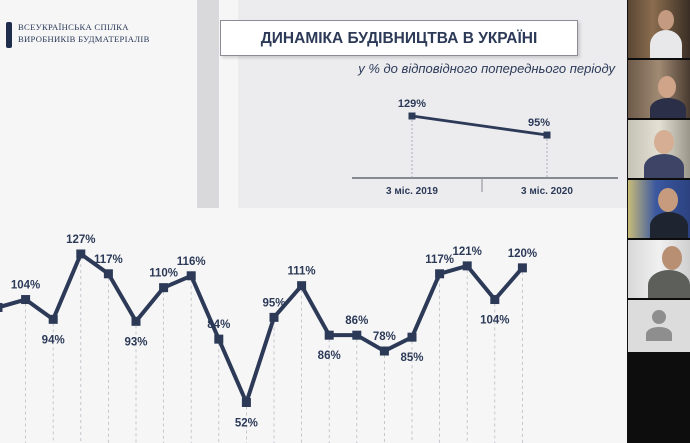 The height and width of the screenshot is (443, 690). I want to click on data-label: 84%, so click(218, 325).